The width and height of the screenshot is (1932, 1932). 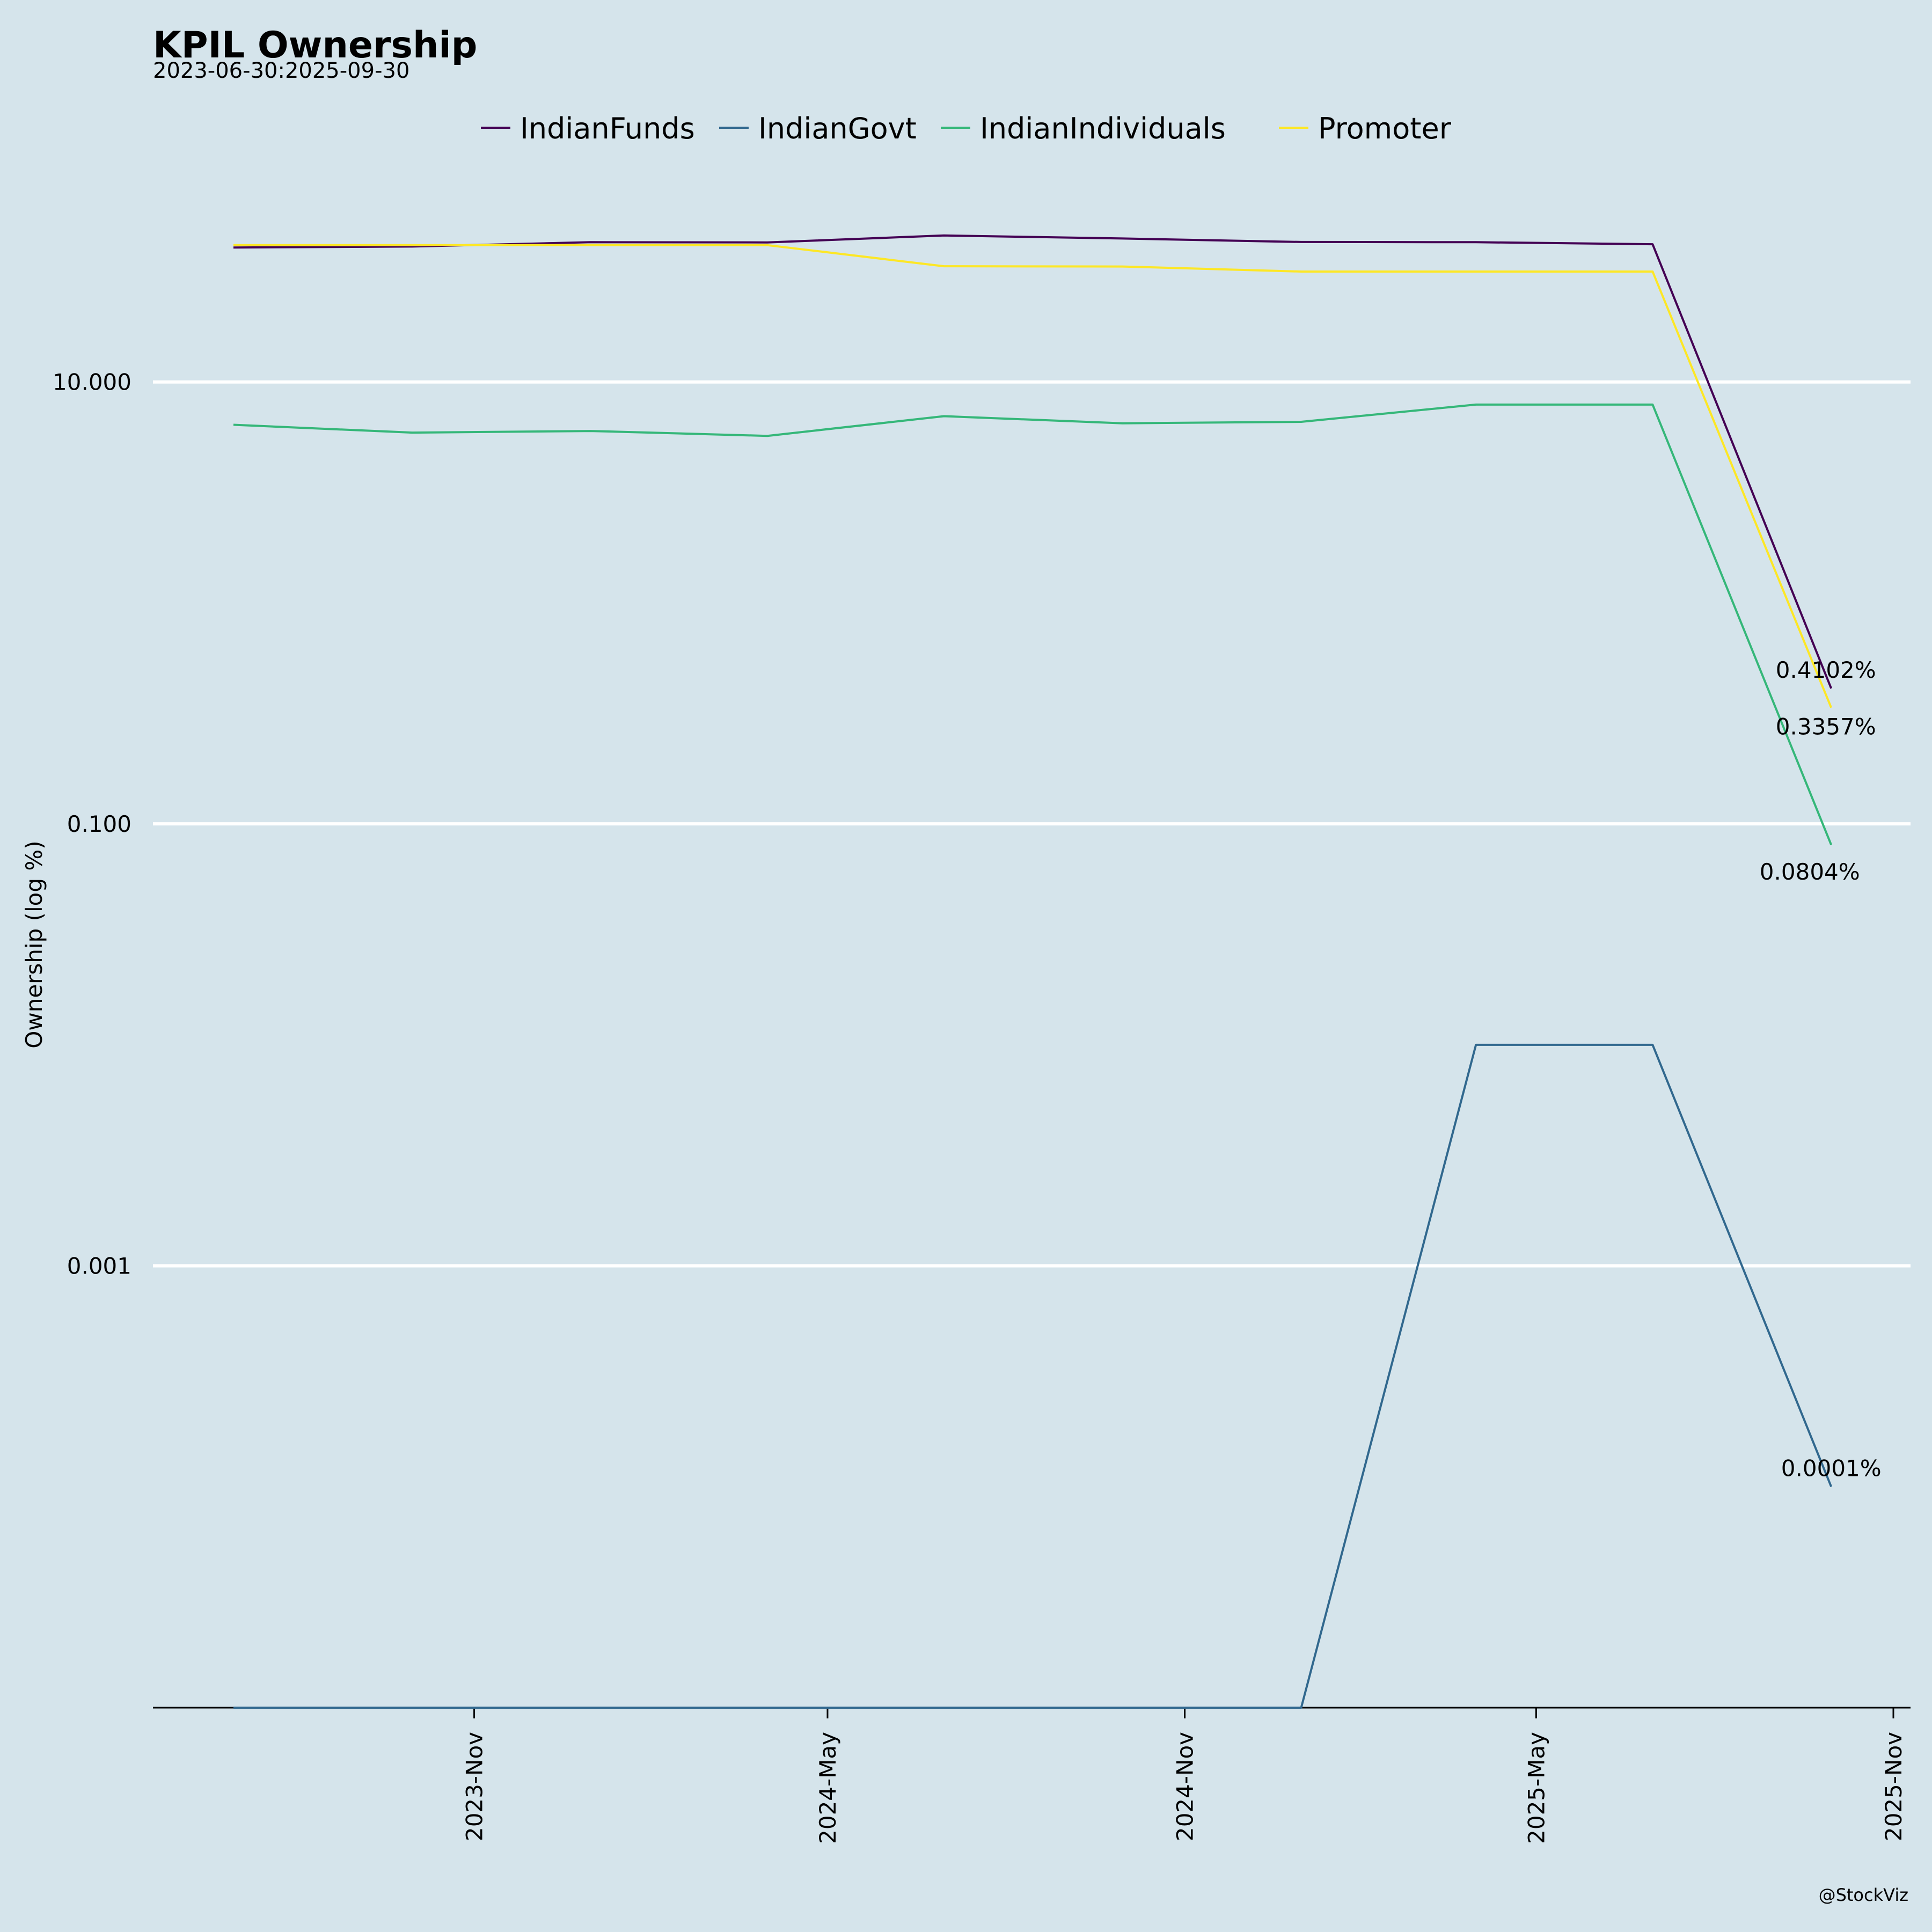 What do you see at coordinates (475, 1786) in the screenshot?
I see `x-tick-label: 2023-Nov` at bounding box center [475, 1786].